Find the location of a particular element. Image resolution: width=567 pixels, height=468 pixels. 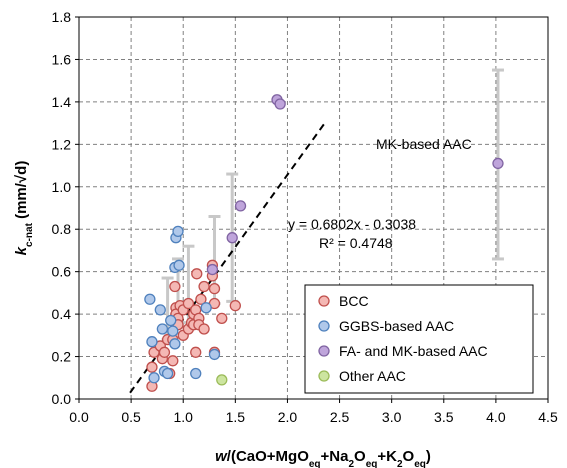

trendline-equation: y = 0.6802x - 0.3038 is located at coordinates (352, 224).